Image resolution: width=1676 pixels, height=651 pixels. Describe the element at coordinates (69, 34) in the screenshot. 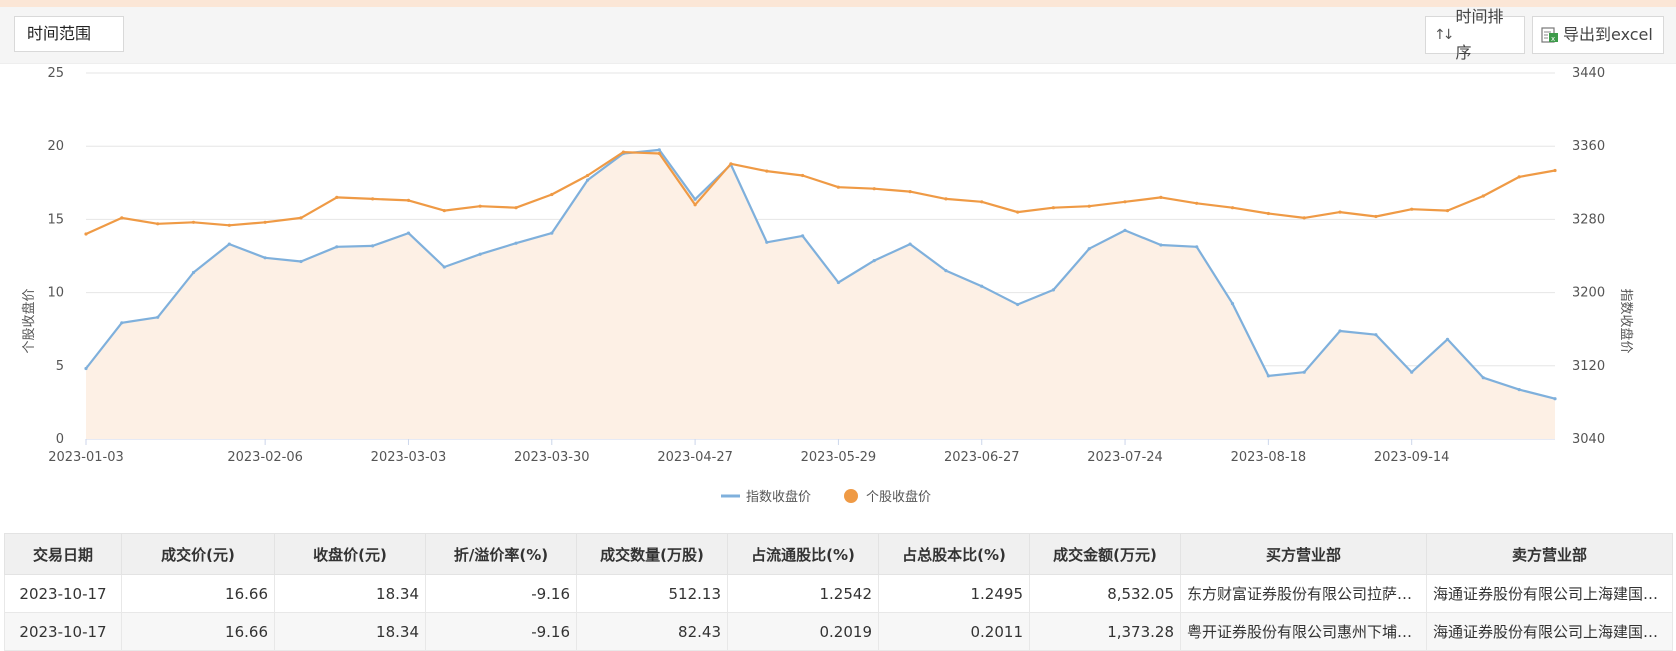

I see `time-range-selector: 时间范围` at that location.